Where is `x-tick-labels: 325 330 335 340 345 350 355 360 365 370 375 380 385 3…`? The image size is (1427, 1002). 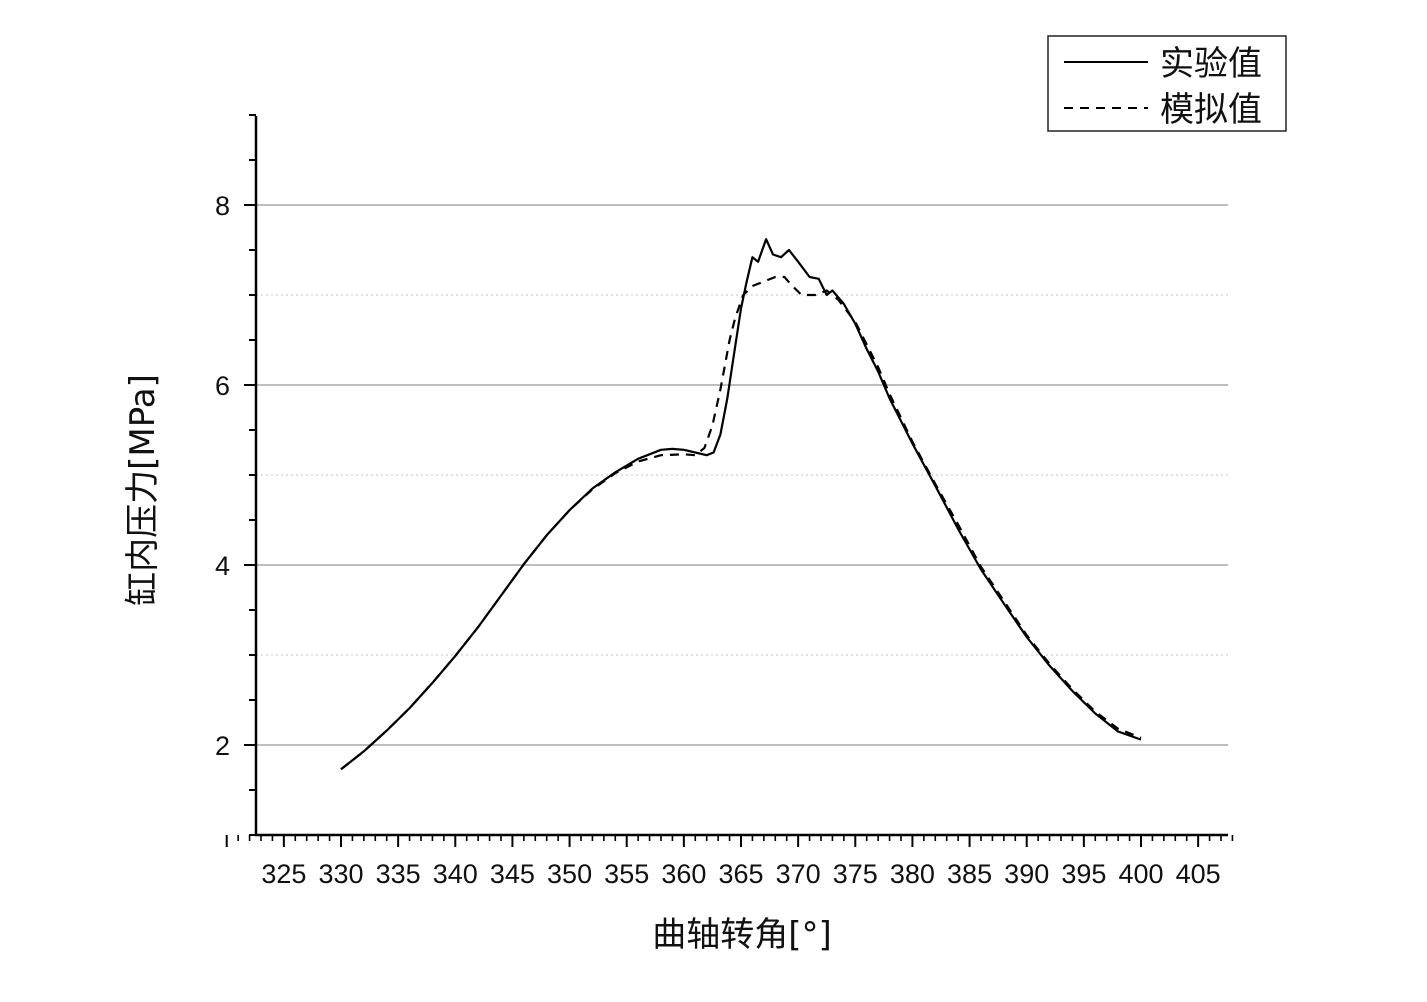
x-tick-labels: 325 330 335 340 345 350 355 360 365 370 375 380 385 3… is located at coordinates (740, 874).